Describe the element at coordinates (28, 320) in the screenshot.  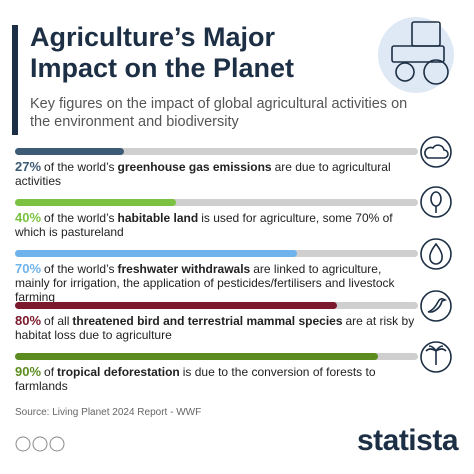
I see `value-label: 80%` at that location.